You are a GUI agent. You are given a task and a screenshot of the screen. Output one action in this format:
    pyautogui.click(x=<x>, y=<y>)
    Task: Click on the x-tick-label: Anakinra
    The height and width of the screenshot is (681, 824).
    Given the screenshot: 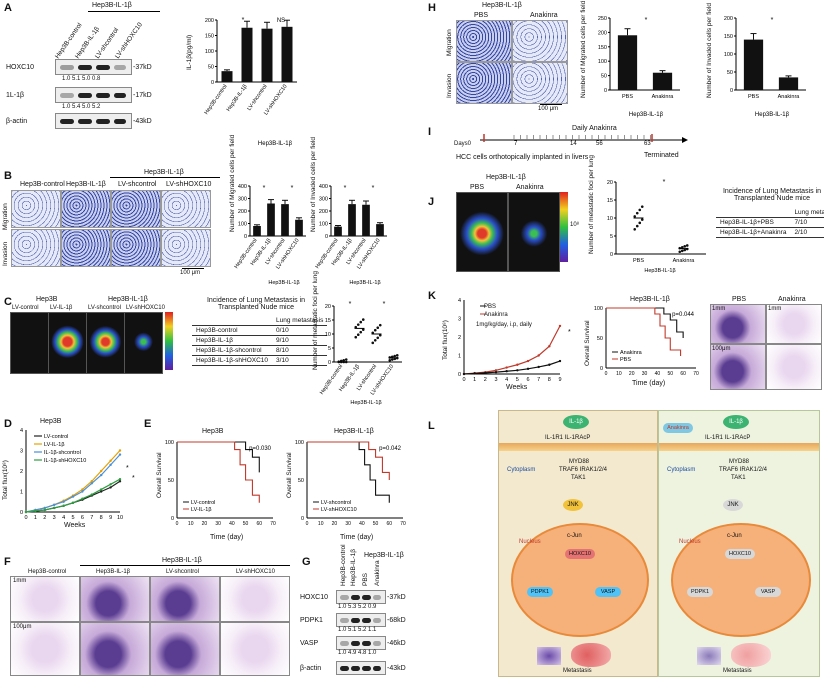 What is the action you would take?
    pyautogui.click(x=684, y=261)
    